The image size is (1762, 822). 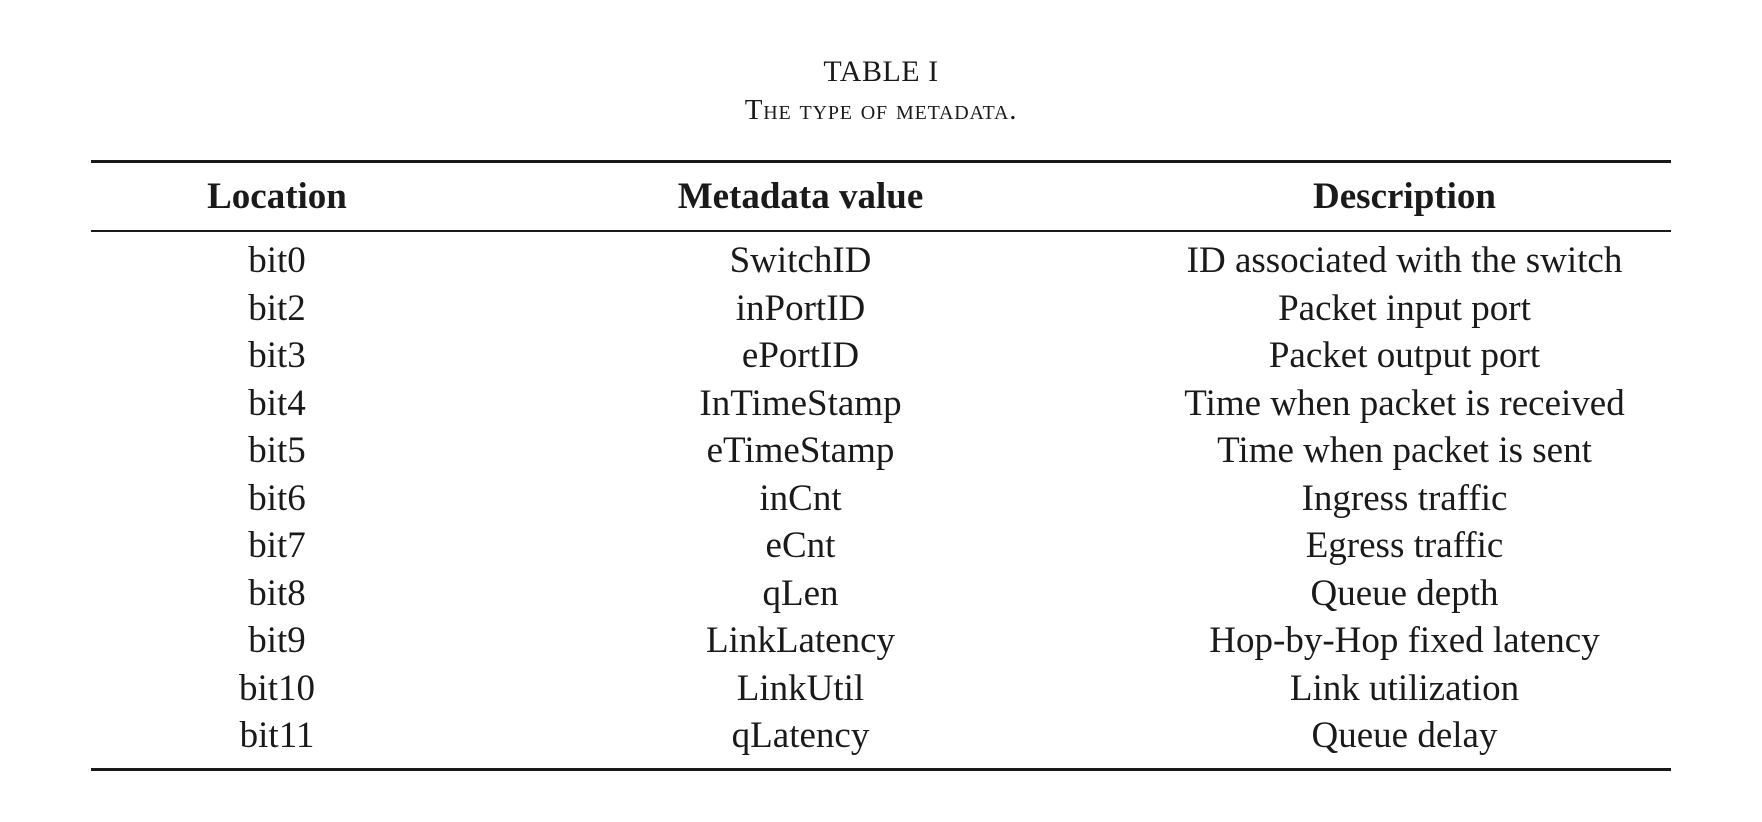 What do you see at coordinates (1404, 546) in the screenshot?
I see `cell-description: Egress traffic` at bounding box center [1404, 546].